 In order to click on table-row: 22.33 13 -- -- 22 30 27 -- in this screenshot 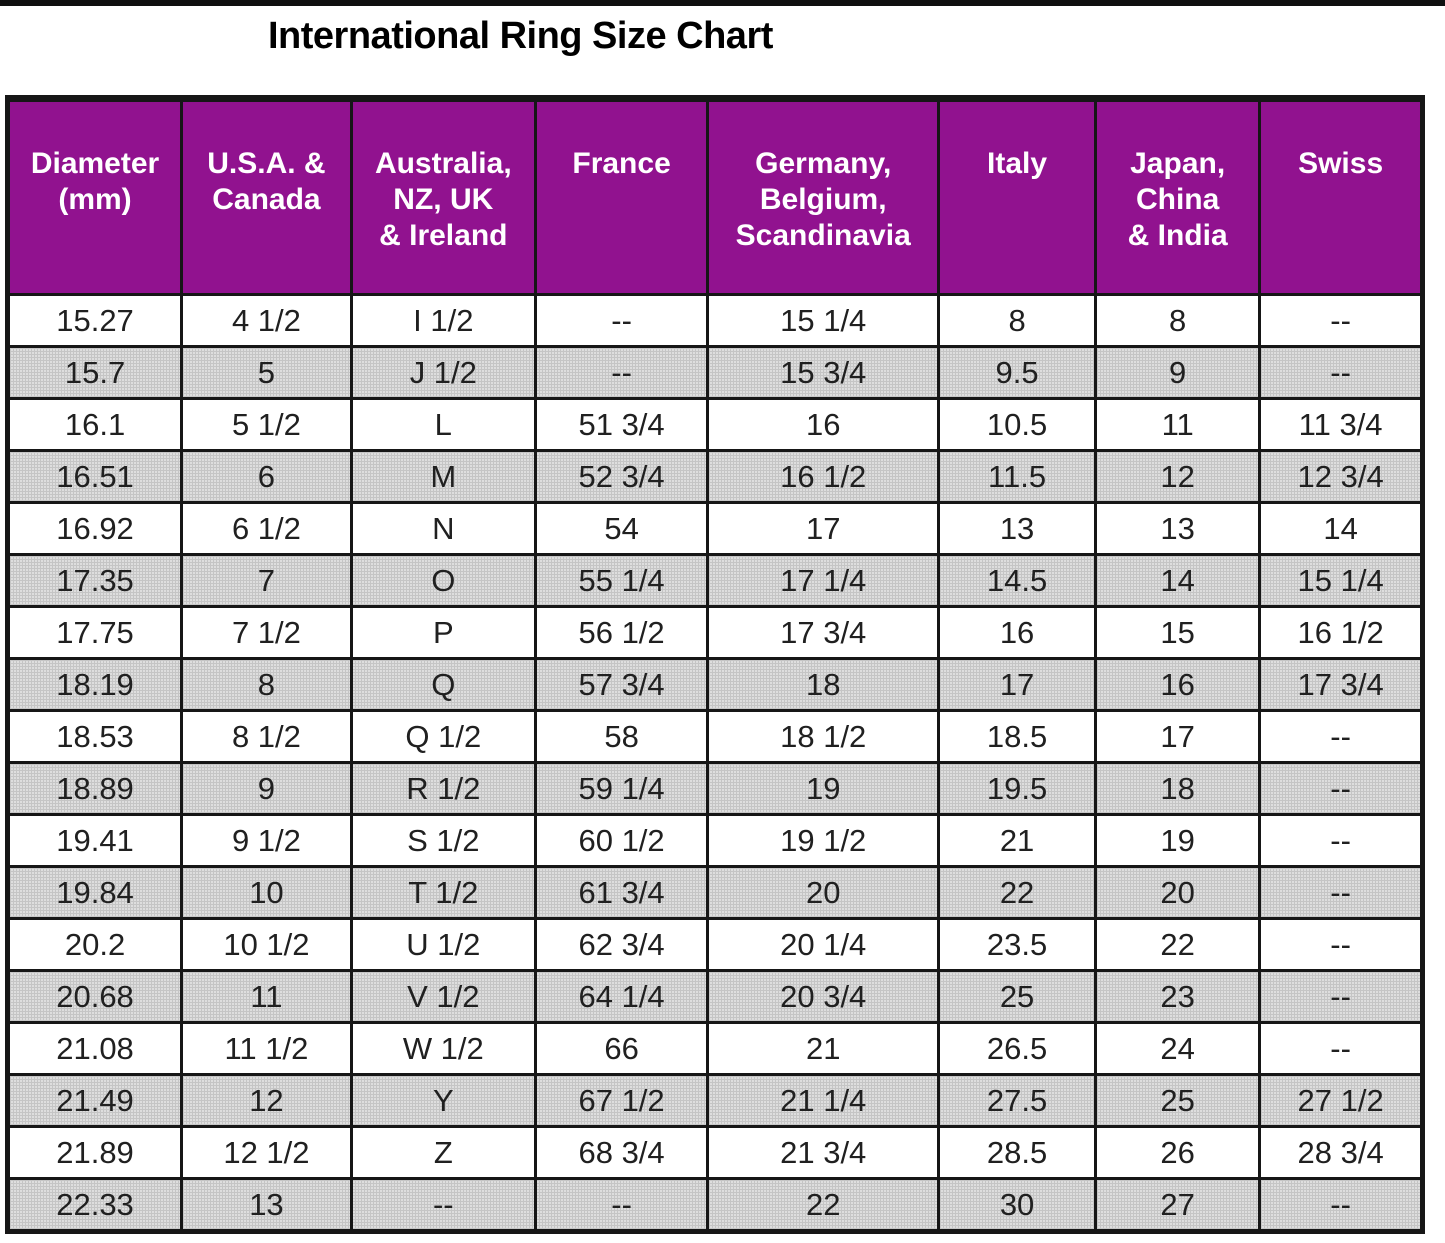, I will do `click(714, 1205)`.